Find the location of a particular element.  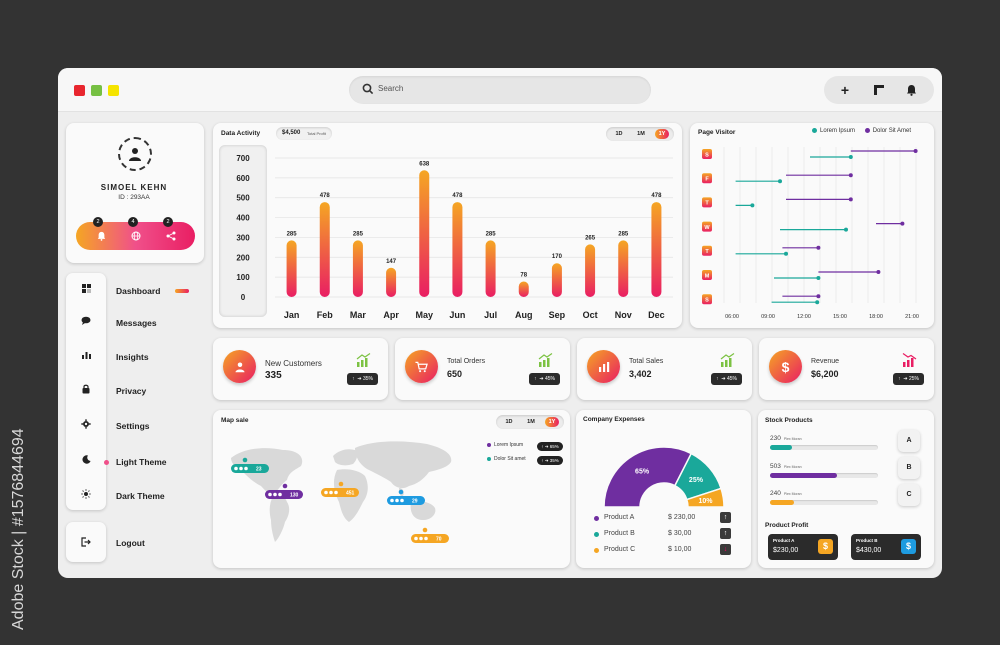

stock-button-c: C is located at coordinates (909, 495).